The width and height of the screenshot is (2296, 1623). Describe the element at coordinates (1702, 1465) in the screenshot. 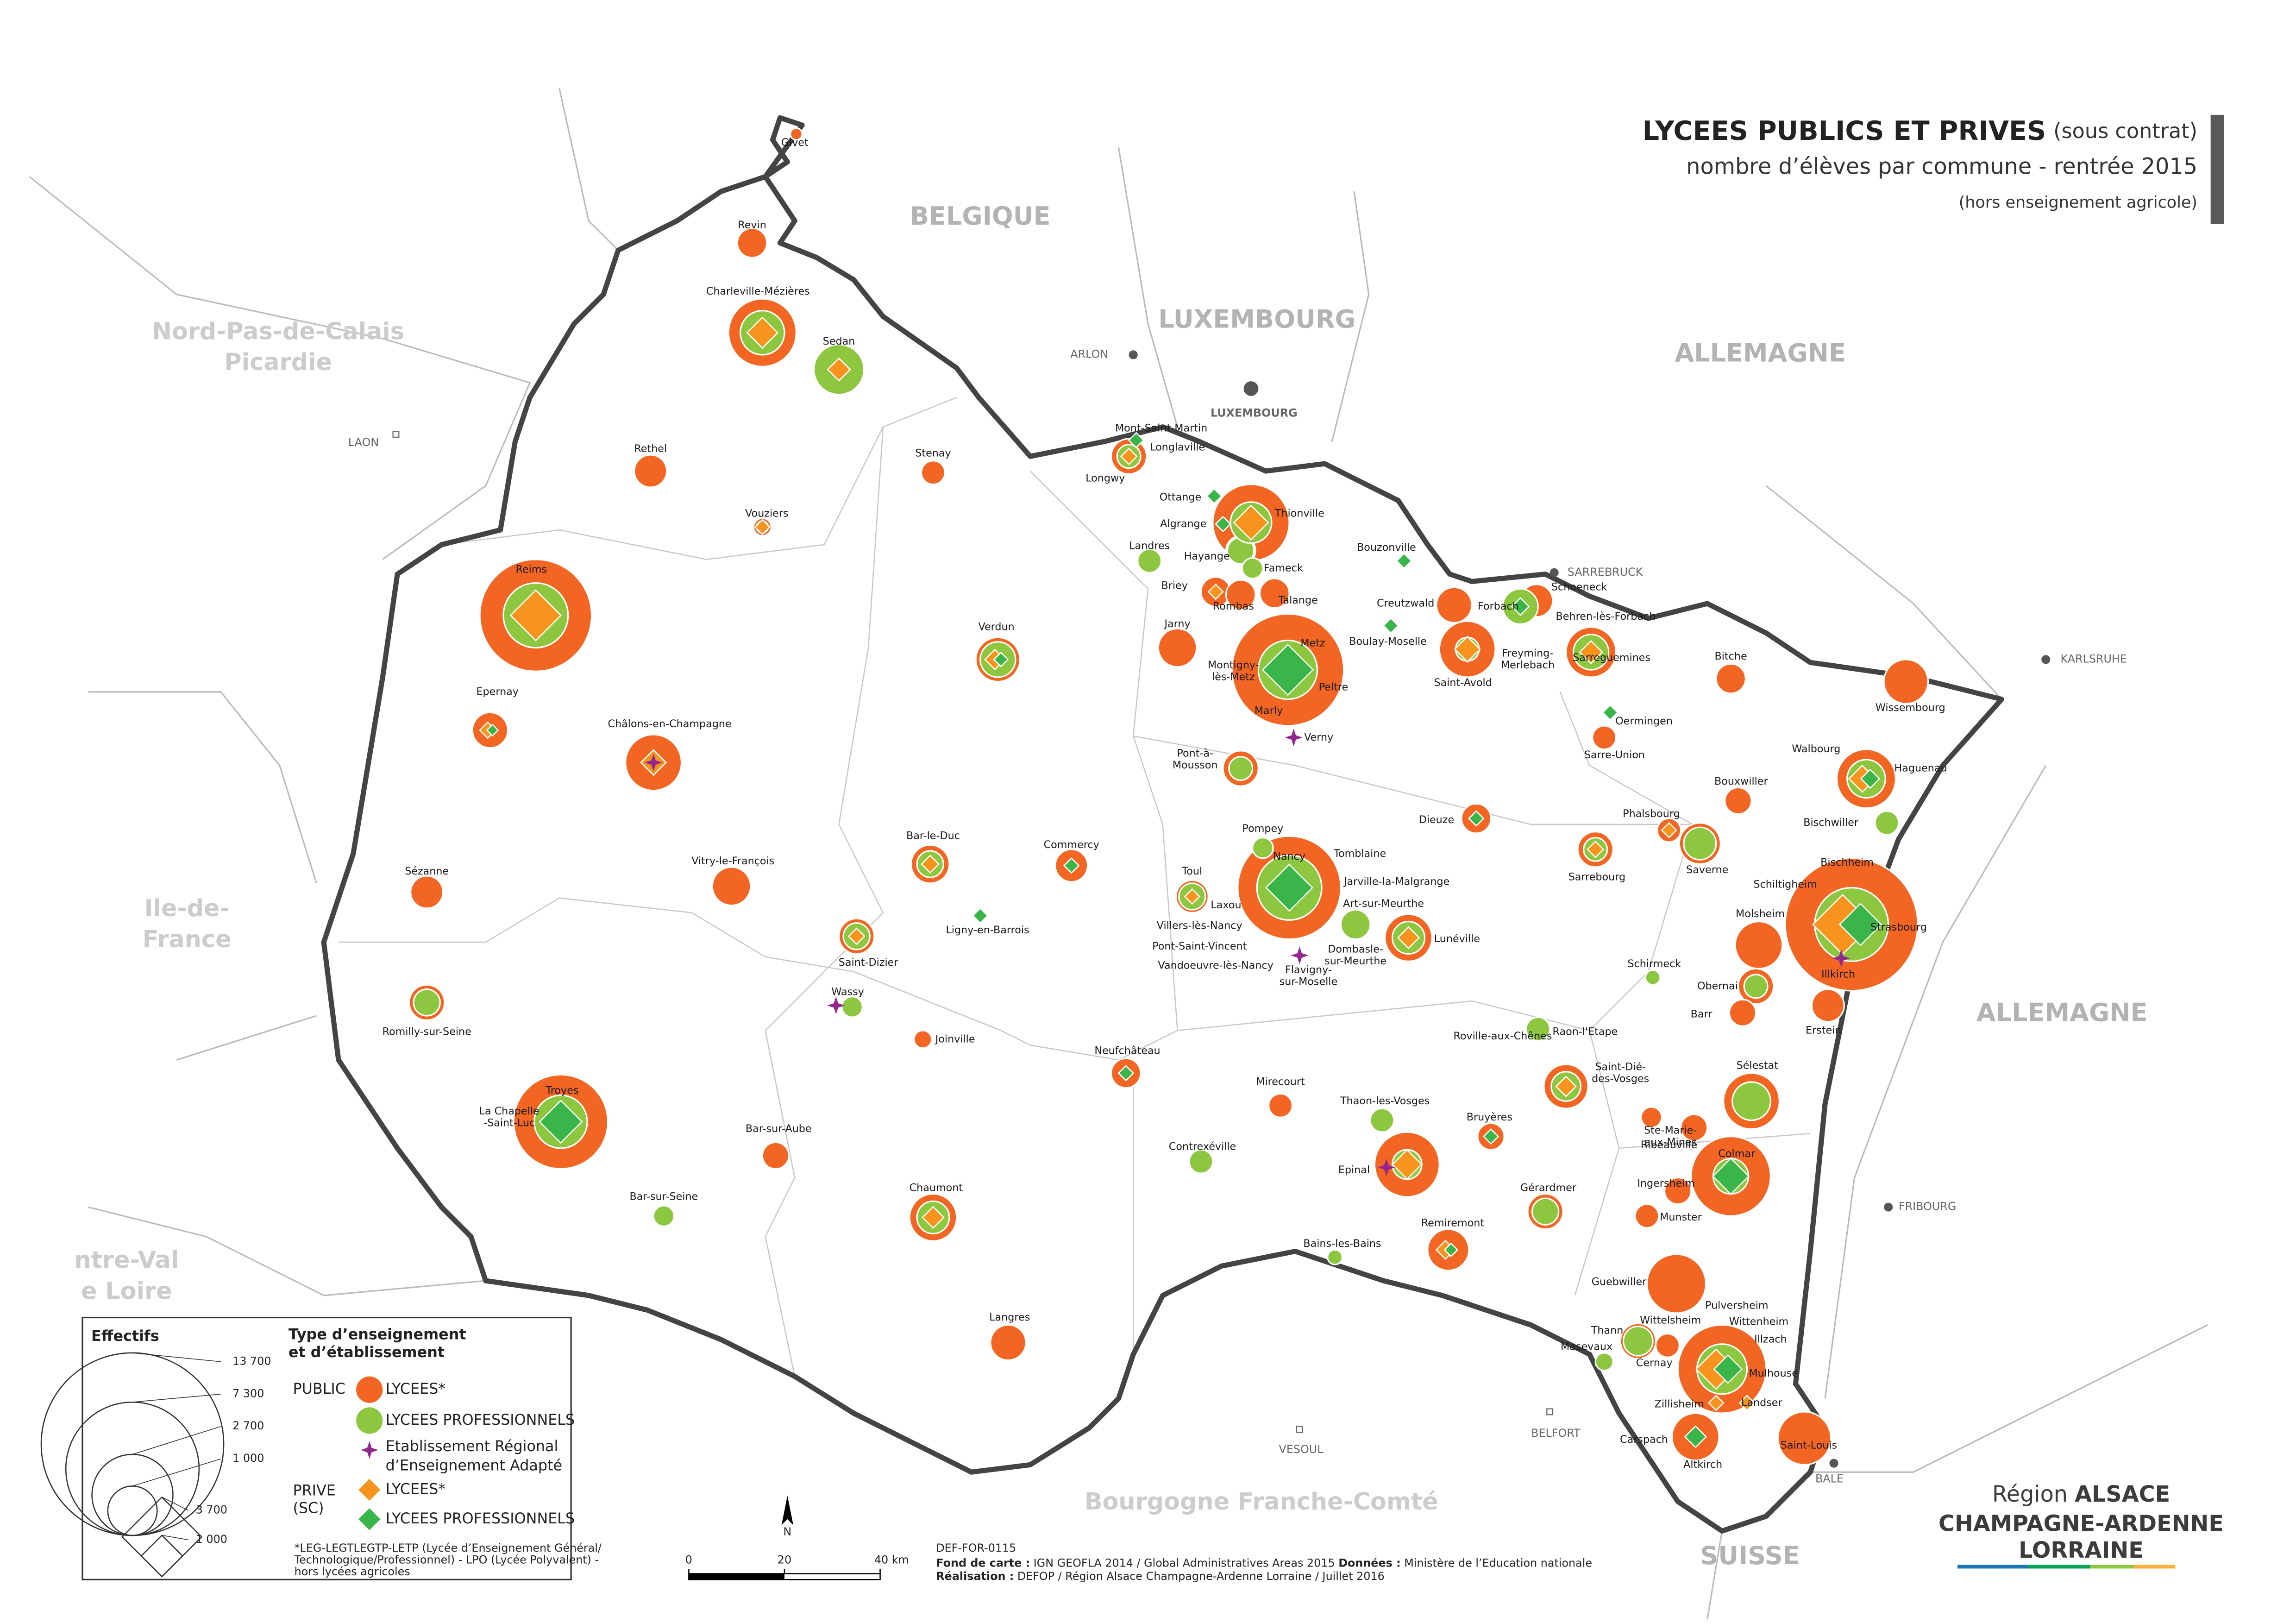

I see `commune-label: Altkirch` at that location.